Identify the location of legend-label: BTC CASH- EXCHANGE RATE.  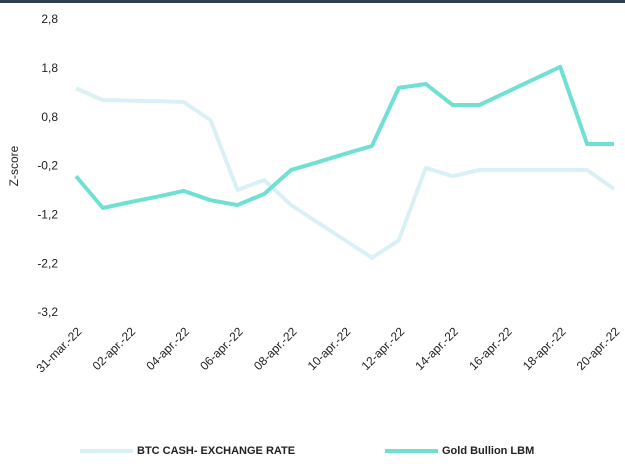
(216, 451).